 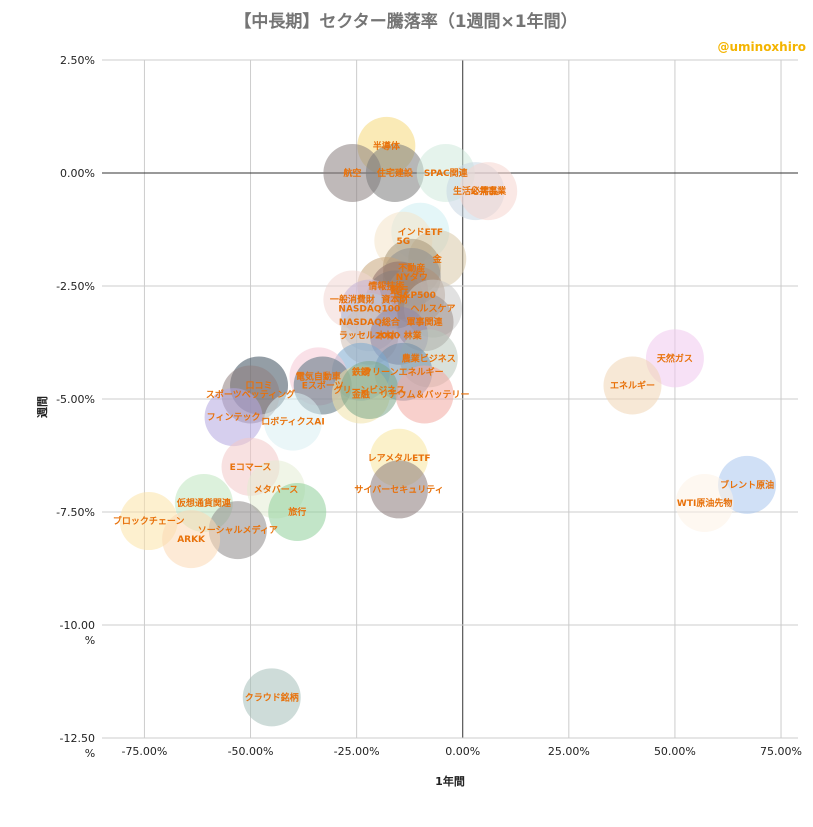 I want to click on x-tick-label: 0.00%, so click(x=462, y=751).